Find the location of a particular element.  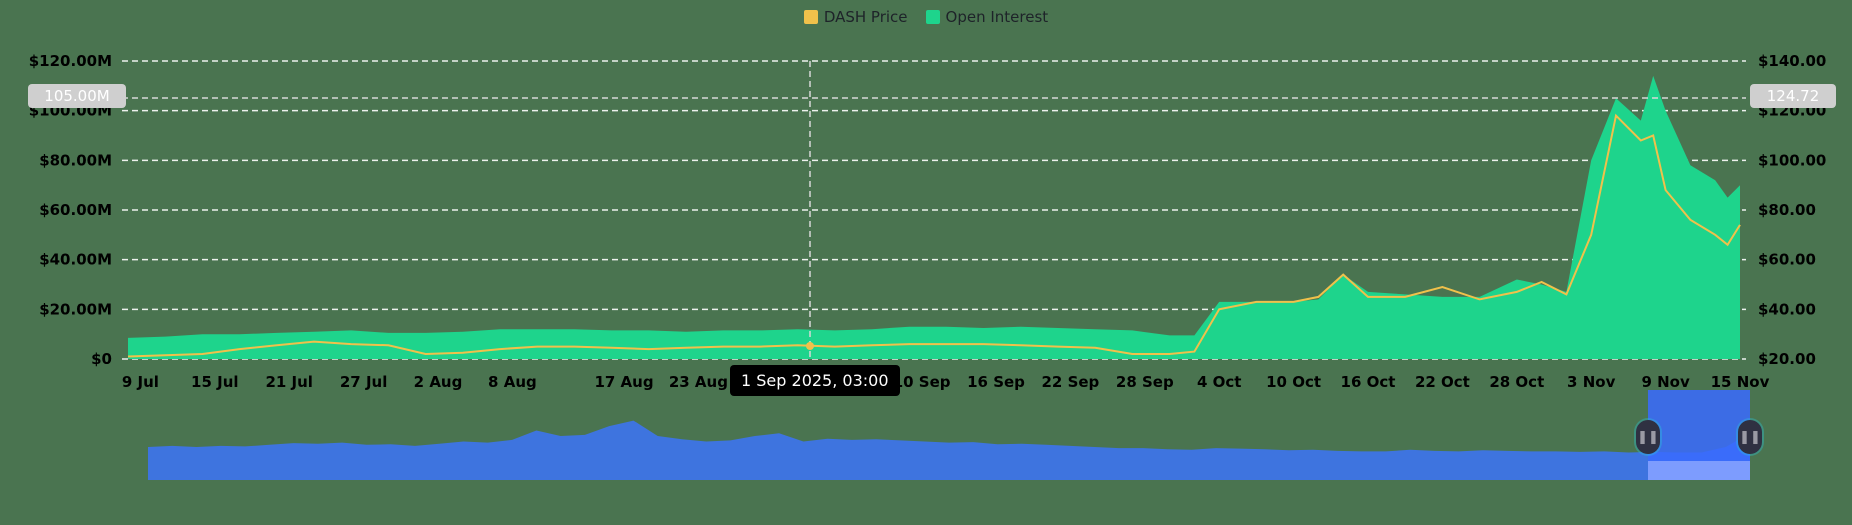

legend-label-open-interest: Open Interest is located at coordinates (997, 17).